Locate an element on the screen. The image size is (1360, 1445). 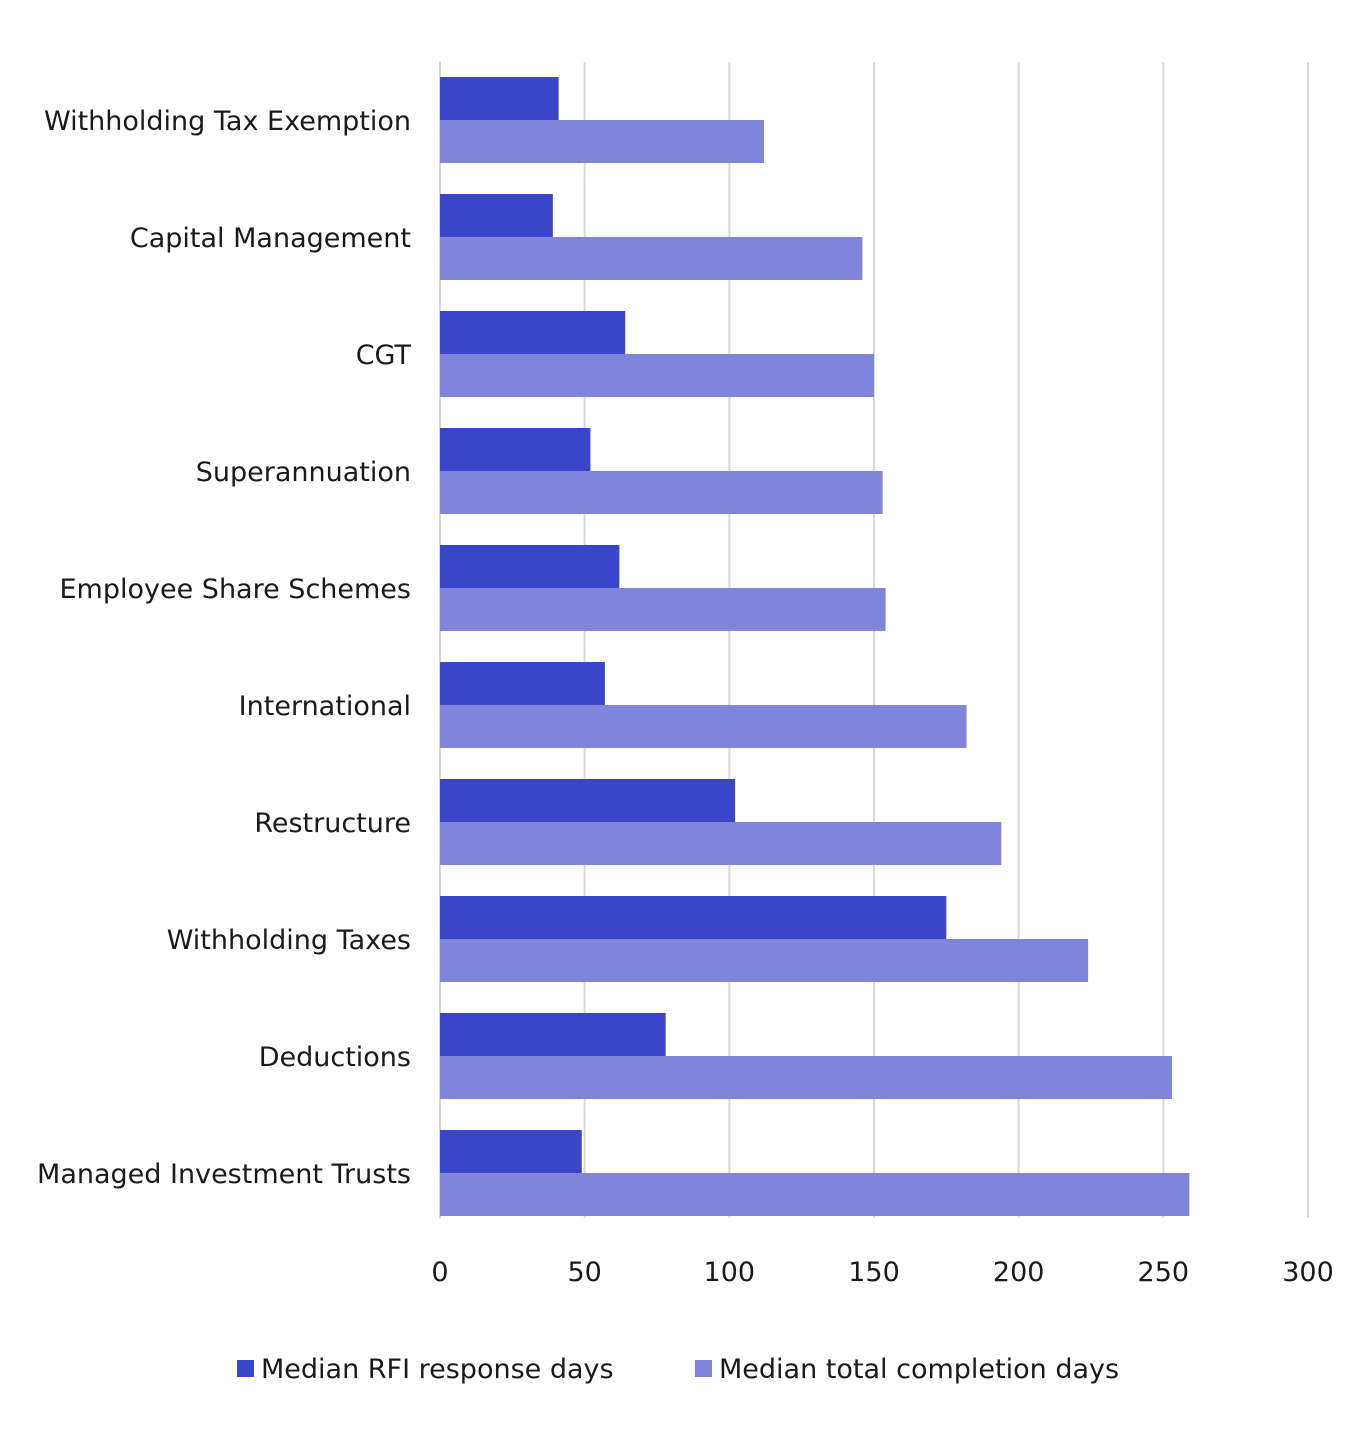
legend-label: Median total completion days is located at coordinates (919, 1369).